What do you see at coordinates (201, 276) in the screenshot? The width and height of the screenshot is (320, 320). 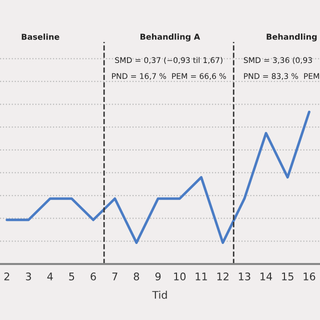 I see `x-tick-label: 11` at bounding box center [201, 276].